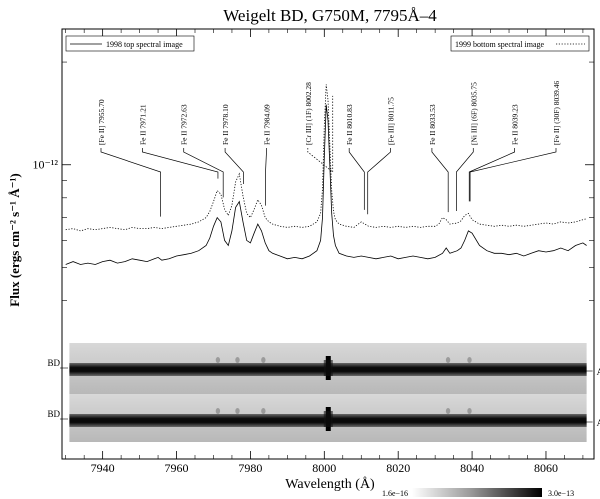 The height and width of the screenshot is (499, 600). What do you see at coordinates (250, 468) in the screenshot?
I see `x-tick-label: 7980` at bounding box center [250, 468].